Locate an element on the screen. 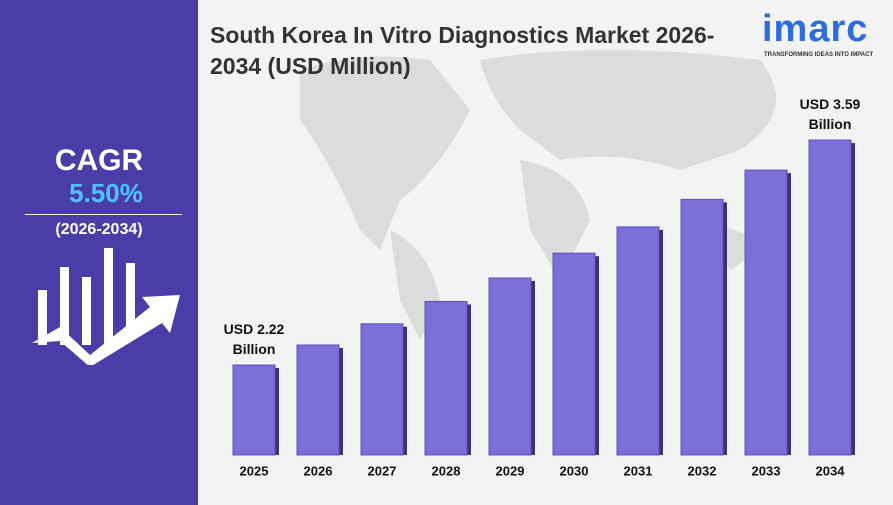 Image resolution: width=893 pixels, height=505 pixels. cagr-period: (2026-2034) is located at coordinates (99, 229).